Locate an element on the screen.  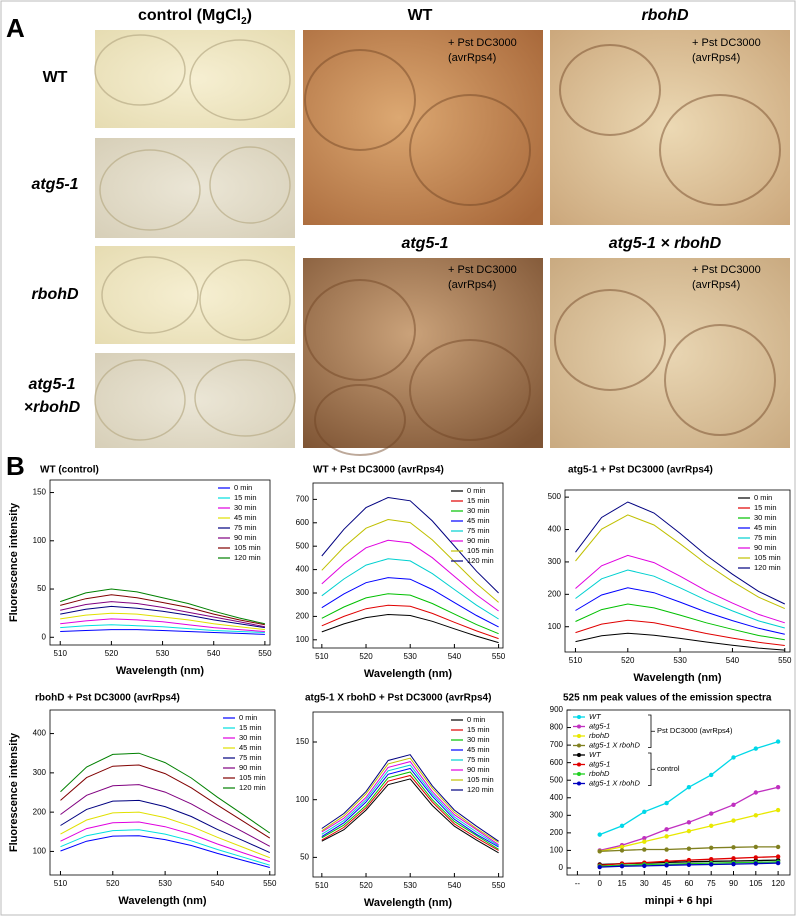
y-tick-label: 500 is located at coordinates (303, 545).